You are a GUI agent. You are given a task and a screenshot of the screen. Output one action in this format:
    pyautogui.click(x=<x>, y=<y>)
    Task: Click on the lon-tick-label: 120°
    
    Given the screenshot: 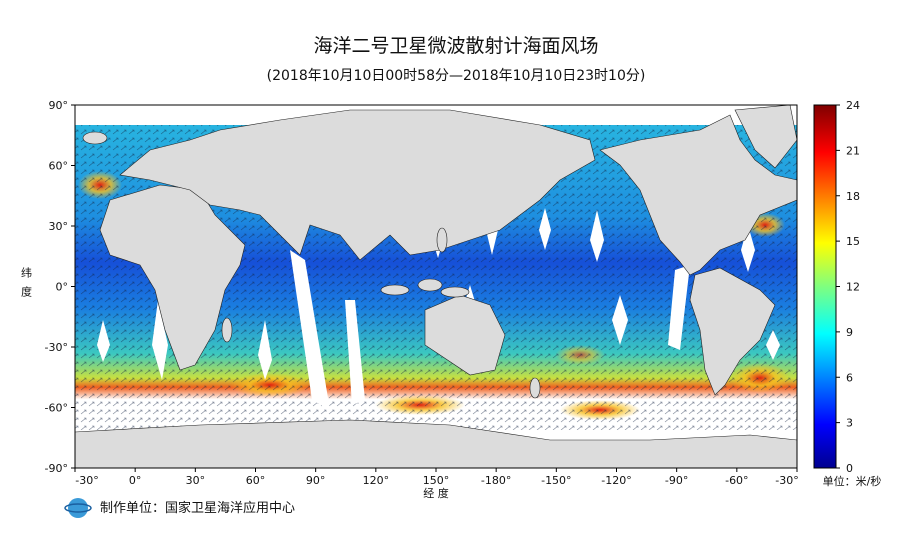 What is the action you would take?
    pyautogui.click(x=376, y=480)
    